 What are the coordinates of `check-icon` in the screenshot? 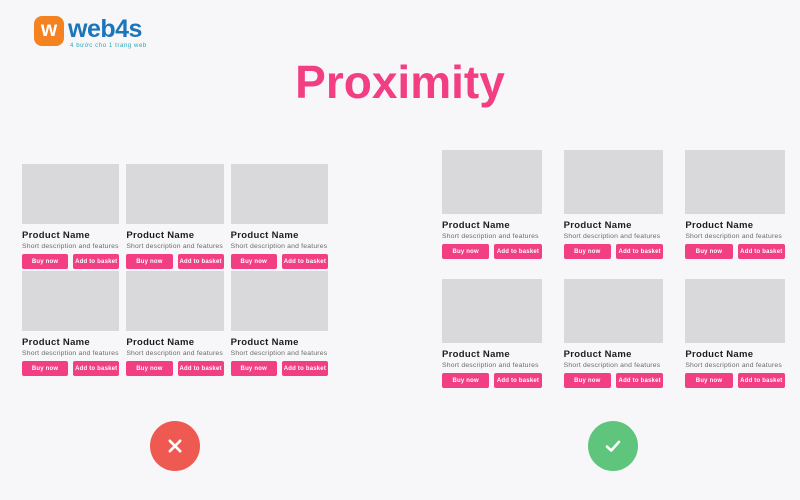 It's located at (613, 446).